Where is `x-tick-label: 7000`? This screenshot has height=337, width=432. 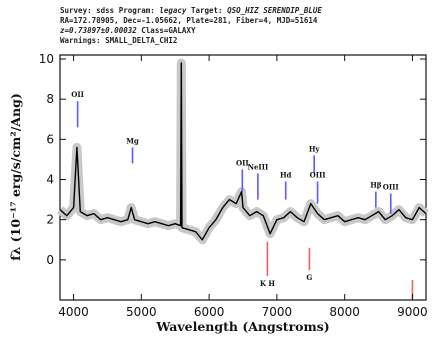
x-tick-label: 7000 is located at coordinates (277, 312).